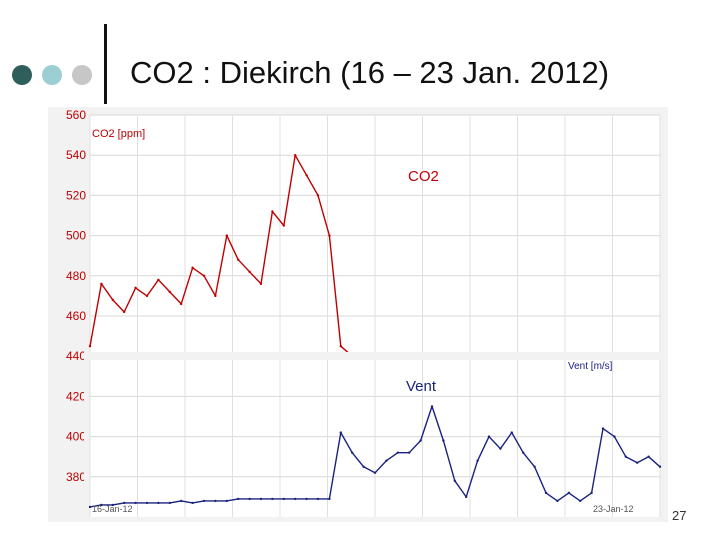  Describe the element at coordinates (76, 437) in the screenshot. I see `y-tick-label: 400` at that location.